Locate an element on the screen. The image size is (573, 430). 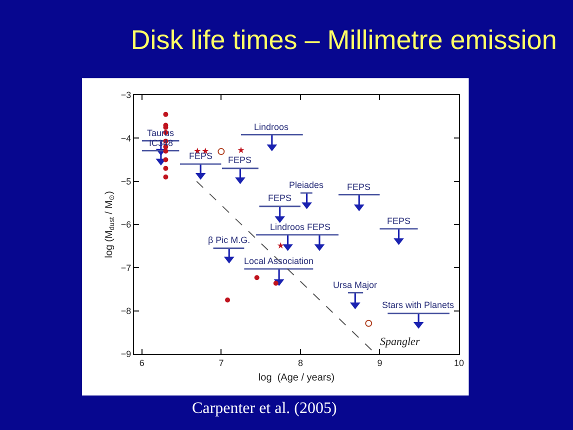
x-tick-label: 9 is located at coordinates (379, 363).